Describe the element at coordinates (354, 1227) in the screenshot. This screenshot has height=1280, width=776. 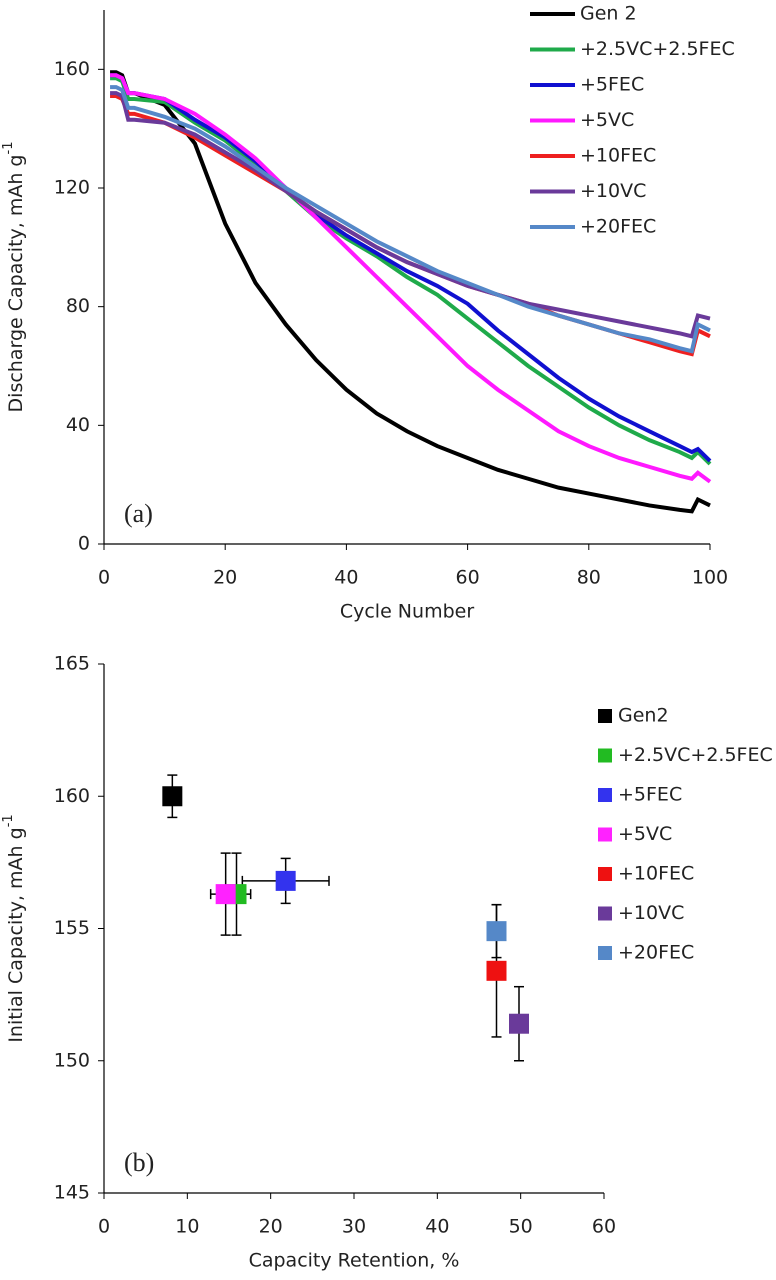
I see `x-tick-label: 30` at that location.